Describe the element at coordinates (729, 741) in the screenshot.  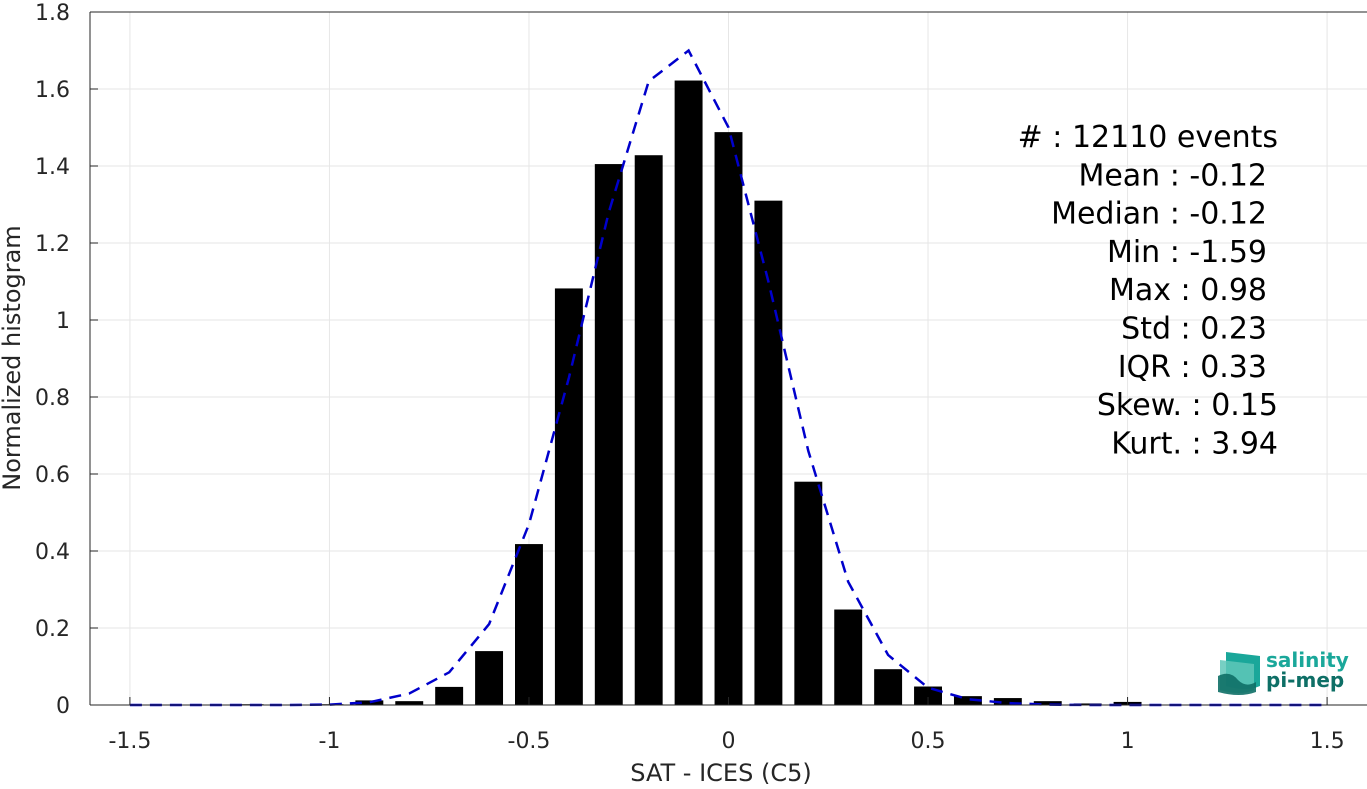
I see `x-tick-label: 0` at that location.